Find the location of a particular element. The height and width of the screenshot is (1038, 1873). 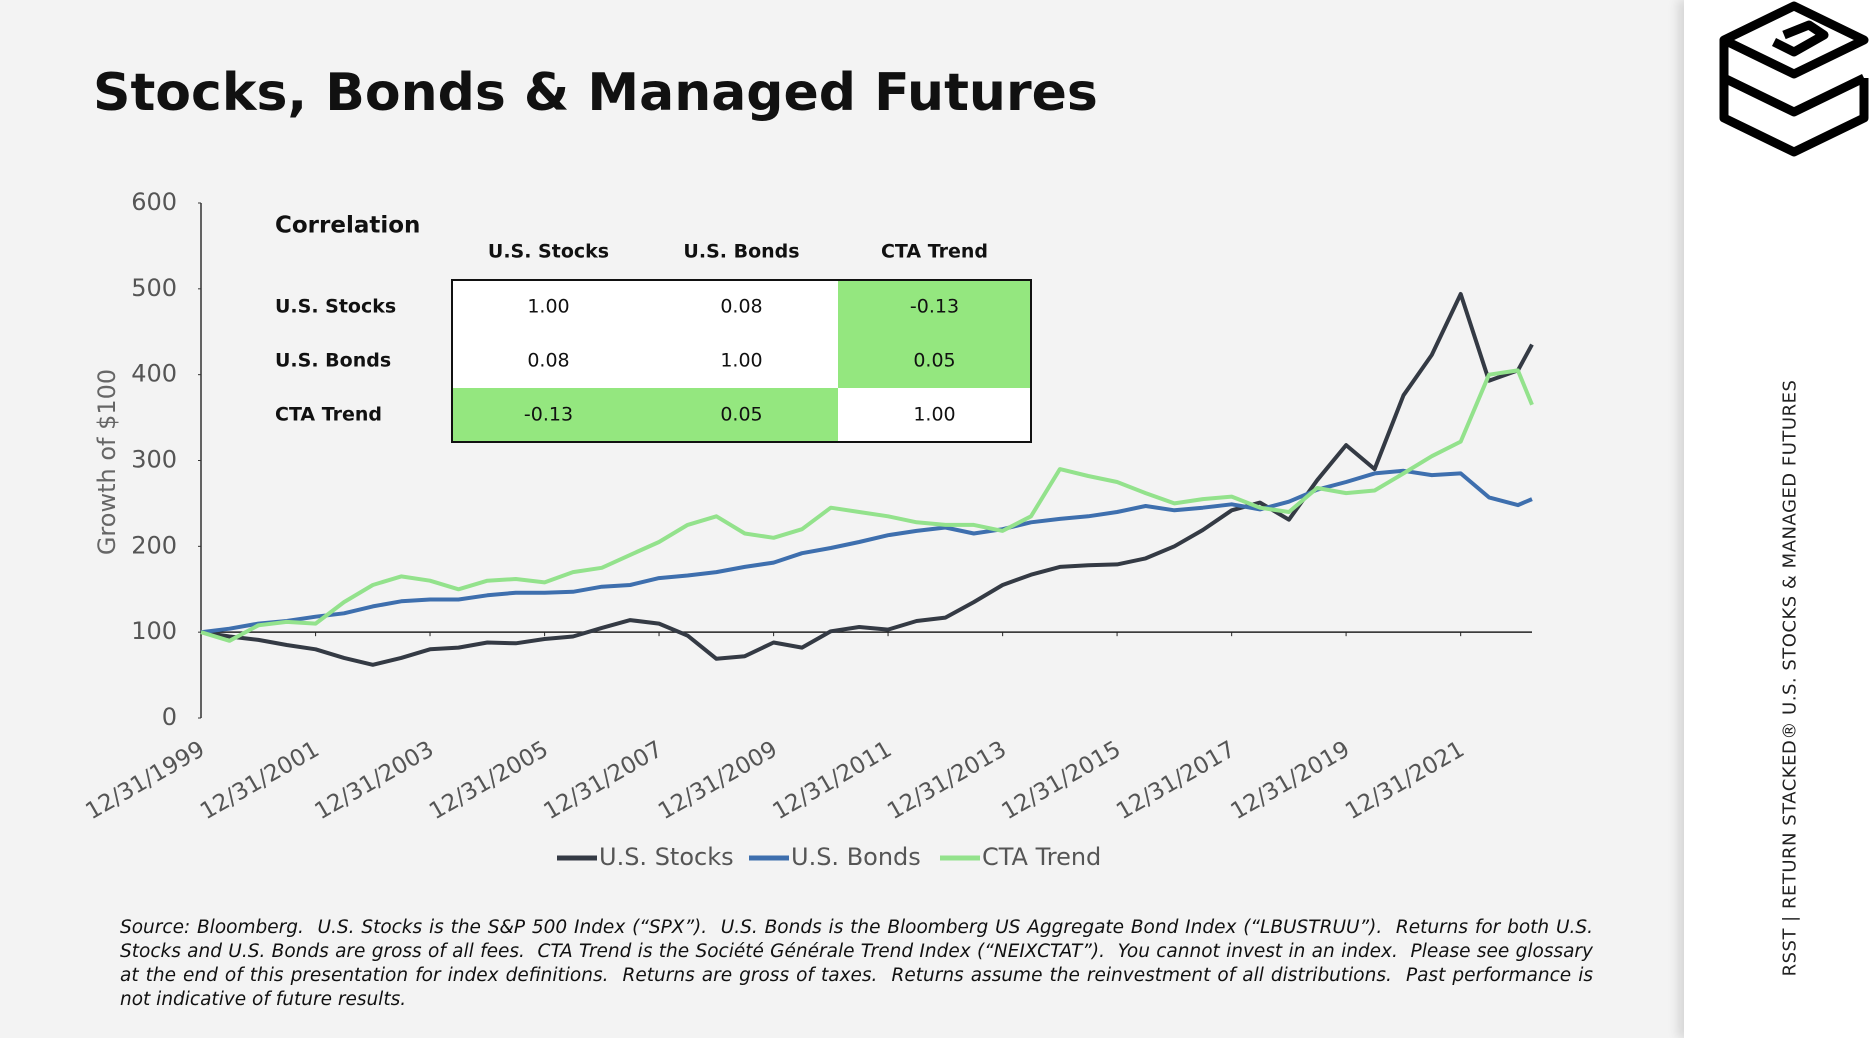

x-tick-label: 12/31/2005 is located at coordinates (489, 780).